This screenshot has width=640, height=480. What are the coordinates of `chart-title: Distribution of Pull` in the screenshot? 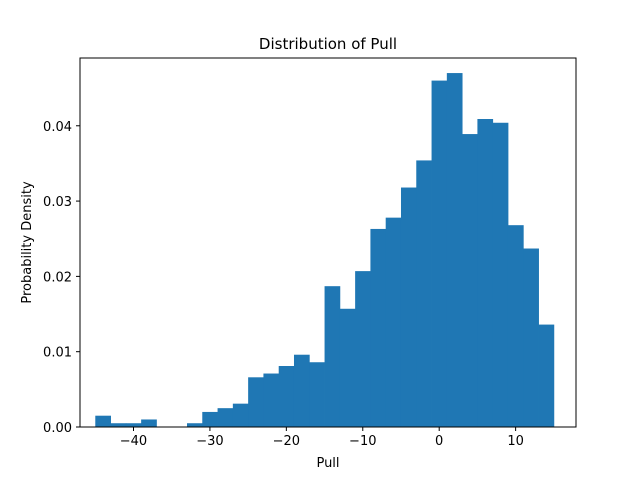 It's located at (328, 44).